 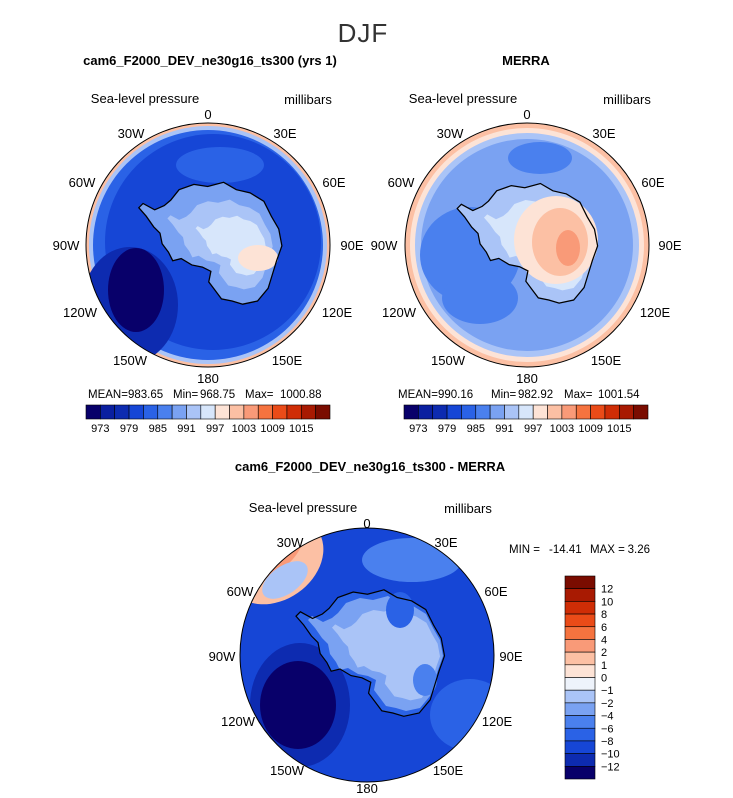 I want to click on panel-obs-units: millibars, so click(x=627, y=99).